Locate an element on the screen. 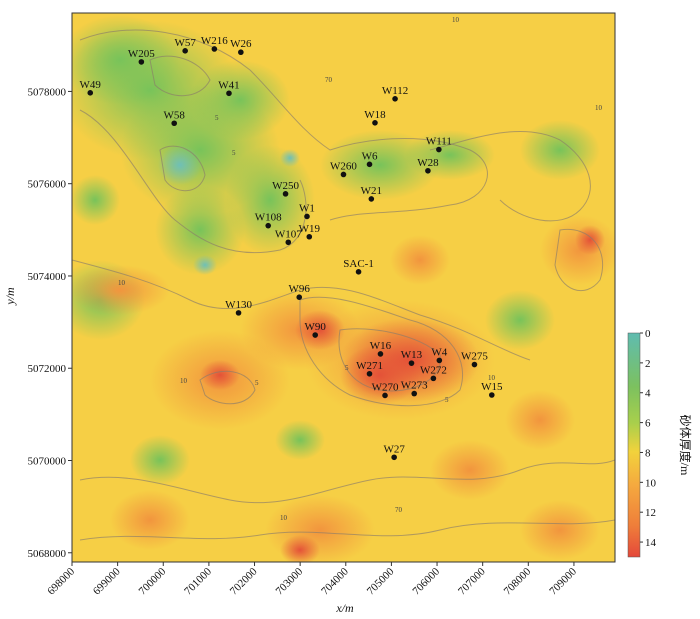 The width and height of the screenshot is (700, 619). x-tick-label: 702000 is located at coordinates (244, 581).